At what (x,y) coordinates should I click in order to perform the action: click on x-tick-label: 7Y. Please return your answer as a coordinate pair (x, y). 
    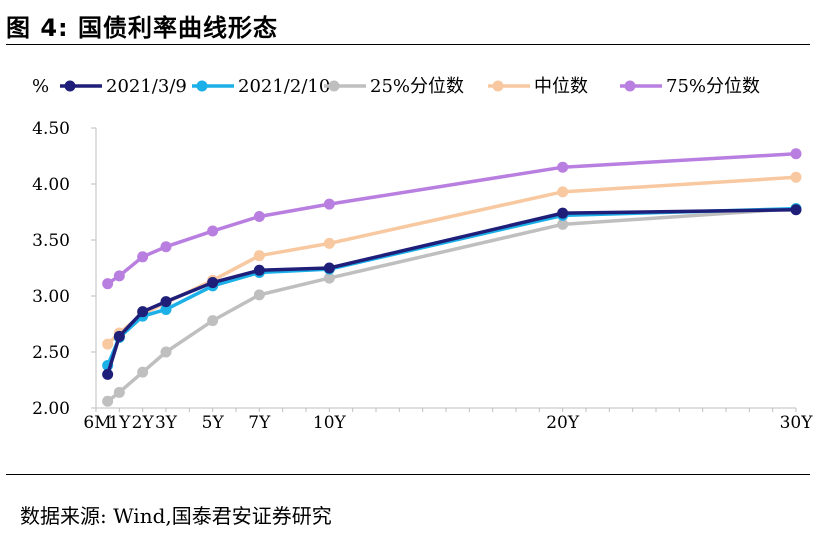
    Looking at the image, I should click on (259, 423).